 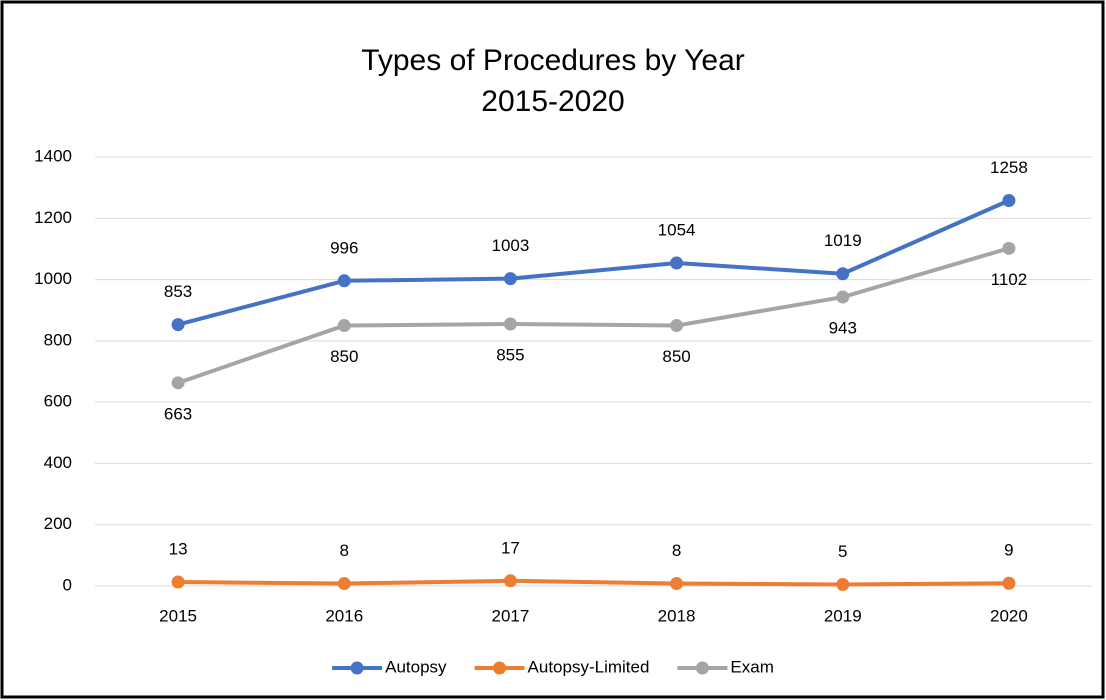 What do you see at coordinates (1008, 550) in the screenshot?
I see `data-label: 9` at bounding box center [1008, 550].